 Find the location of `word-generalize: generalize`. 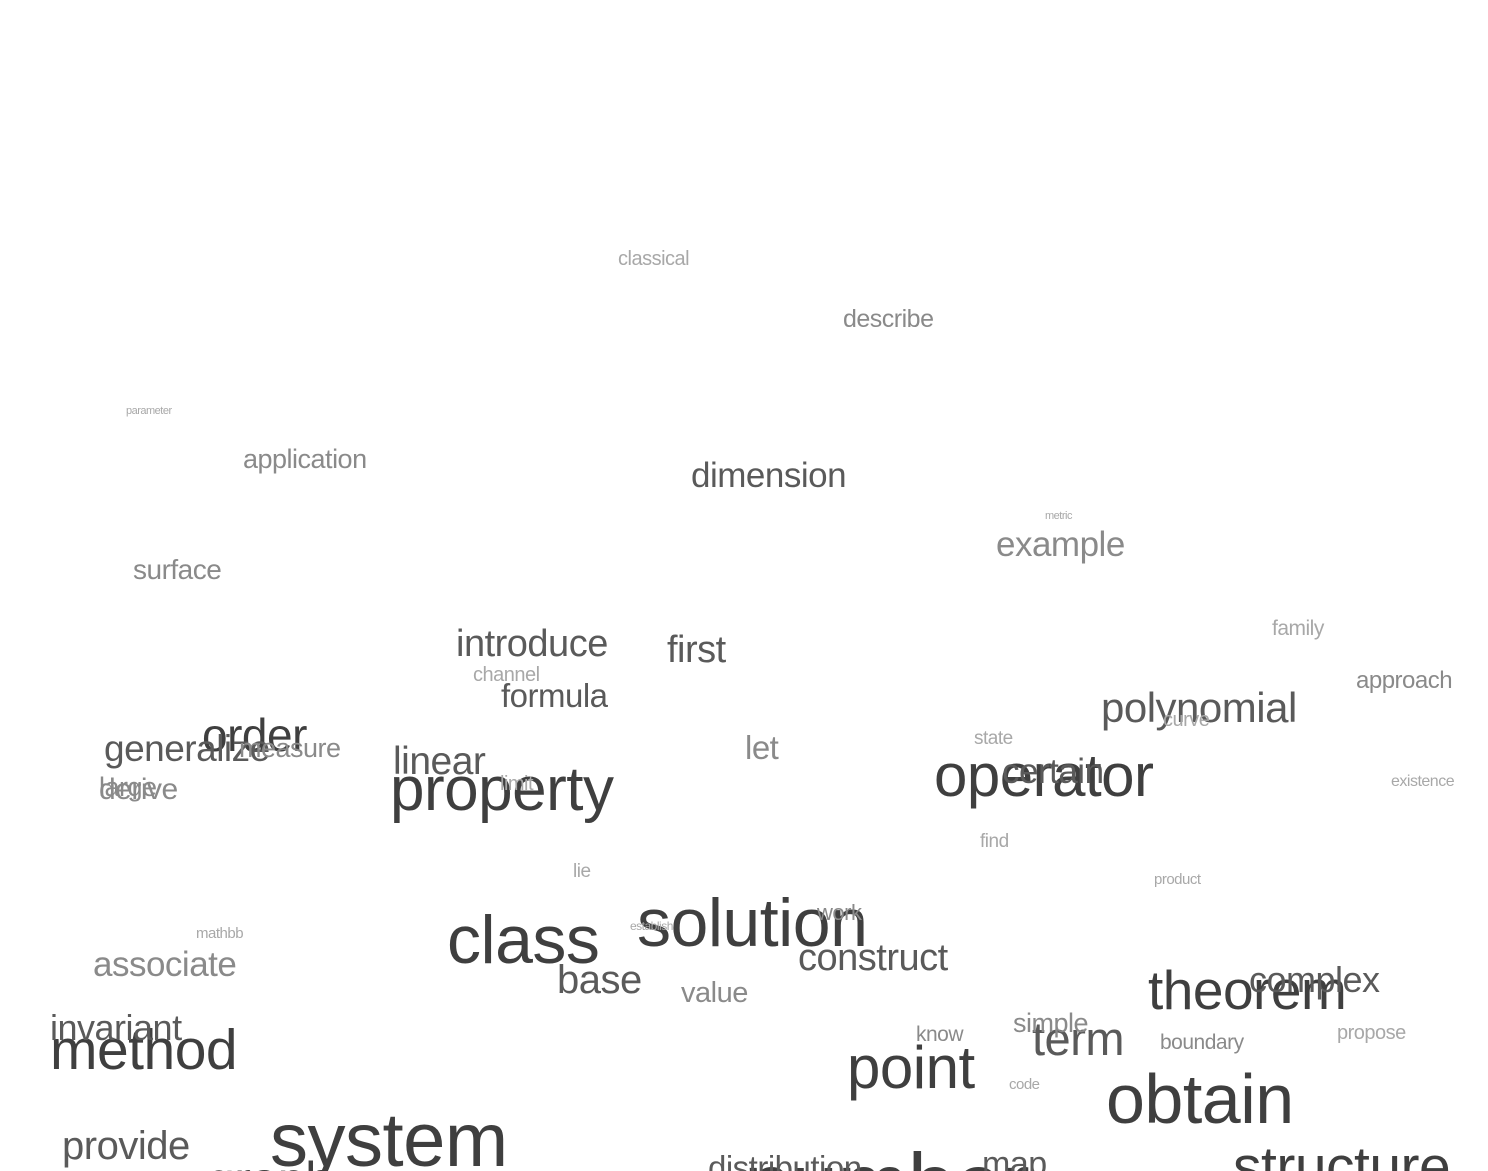

word-generalize: generalize is located at coordinates (187, 749).